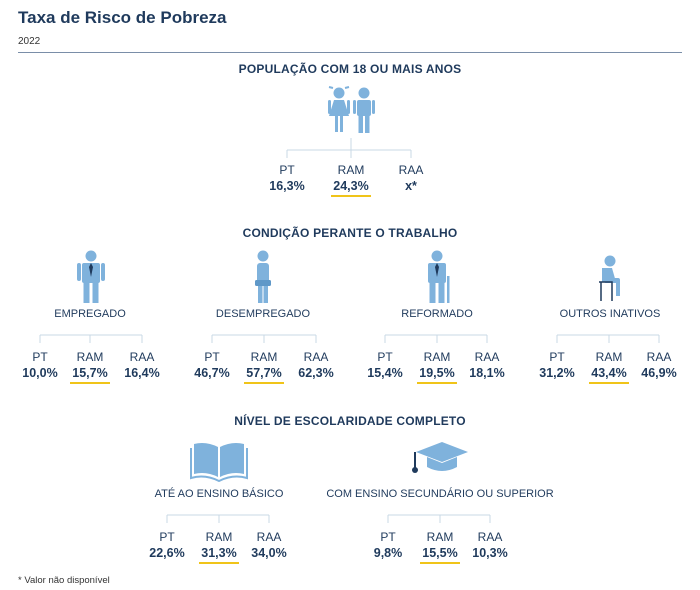  Describe the element at coordinates (440, 457) in the screenshot. I see `graduation-cap-icon` at that location.